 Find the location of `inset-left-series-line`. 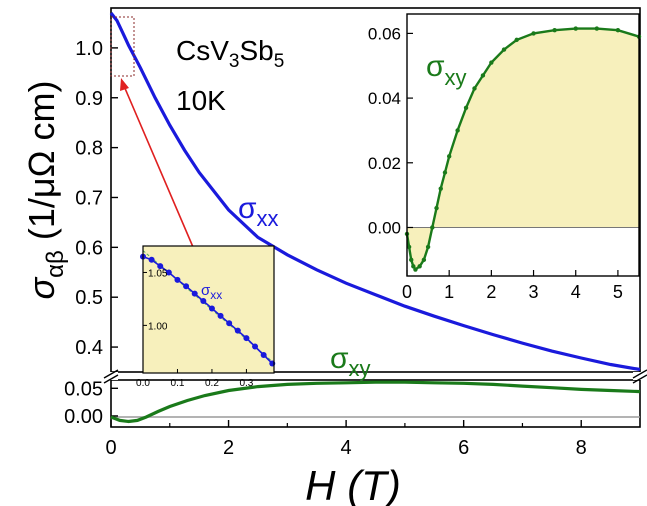

inset-left-series-line is located at coordinates (207, 310).